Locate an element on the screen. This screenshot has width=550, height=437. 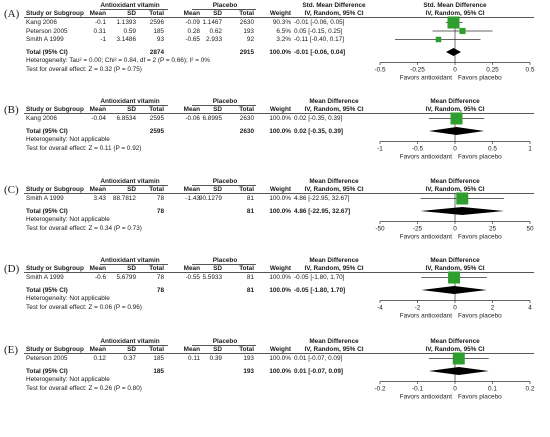
ctl-sd: 2.933 is located at coordinates (214, 39).